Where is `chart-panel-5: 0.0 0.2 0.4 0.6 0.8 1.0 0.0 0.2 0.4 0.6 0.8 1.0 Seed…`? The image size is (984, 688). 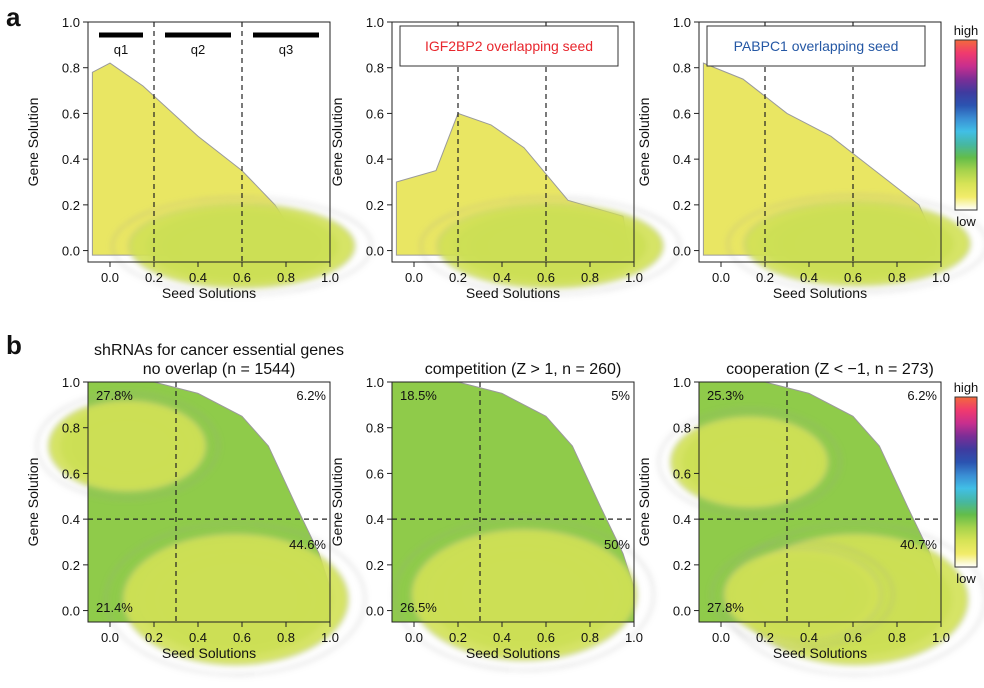 chart-panel-5: 0.0 0.2 0.4 0.6 0.8 1.0 0.0 0.2 0.4 0.6 0.8 1.0 Seed… is located at coordinates (491, 516).